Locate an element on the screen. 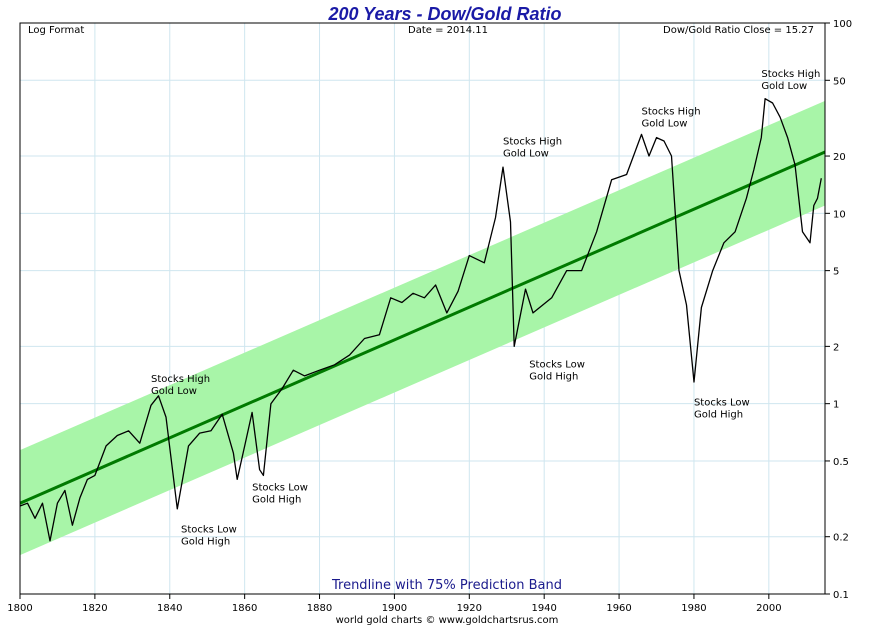  x-tick-label: 1980 is located at coordinates (693, 608).